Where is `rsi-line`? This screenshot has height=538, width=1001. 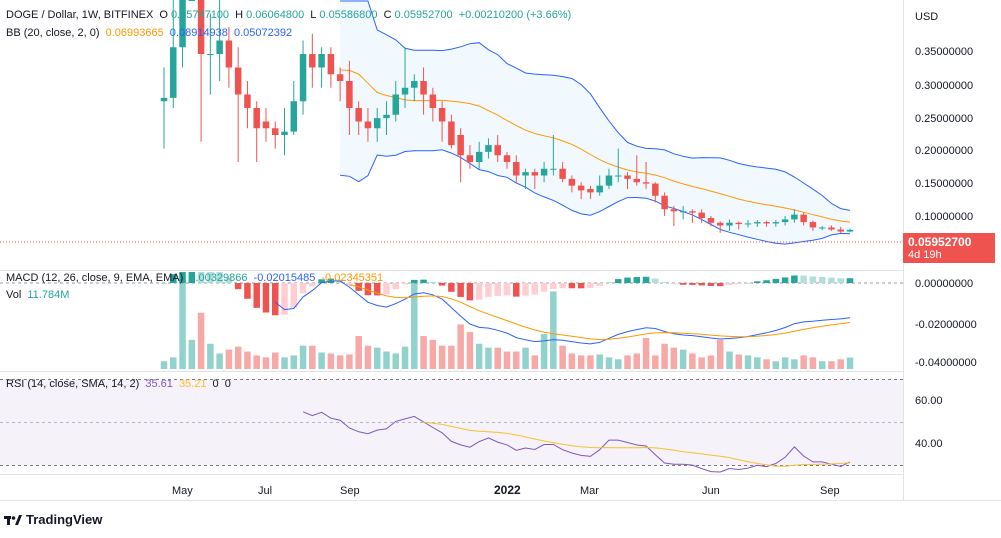 rsi-line is located at coordinates (576, 442).